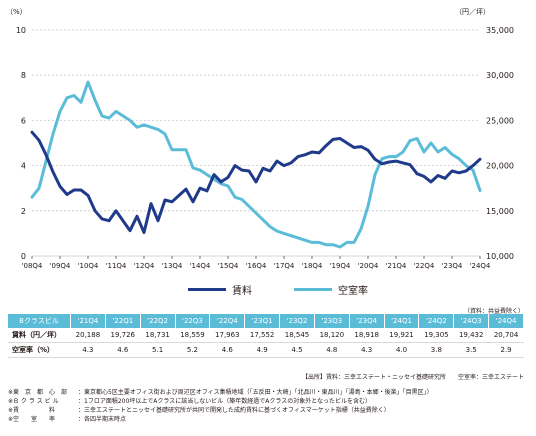 This screenshot has height=436, width=536. Describe the element at coordinates (471, 335) in the screenshot. I see `table-cell: 19,432` at that location.